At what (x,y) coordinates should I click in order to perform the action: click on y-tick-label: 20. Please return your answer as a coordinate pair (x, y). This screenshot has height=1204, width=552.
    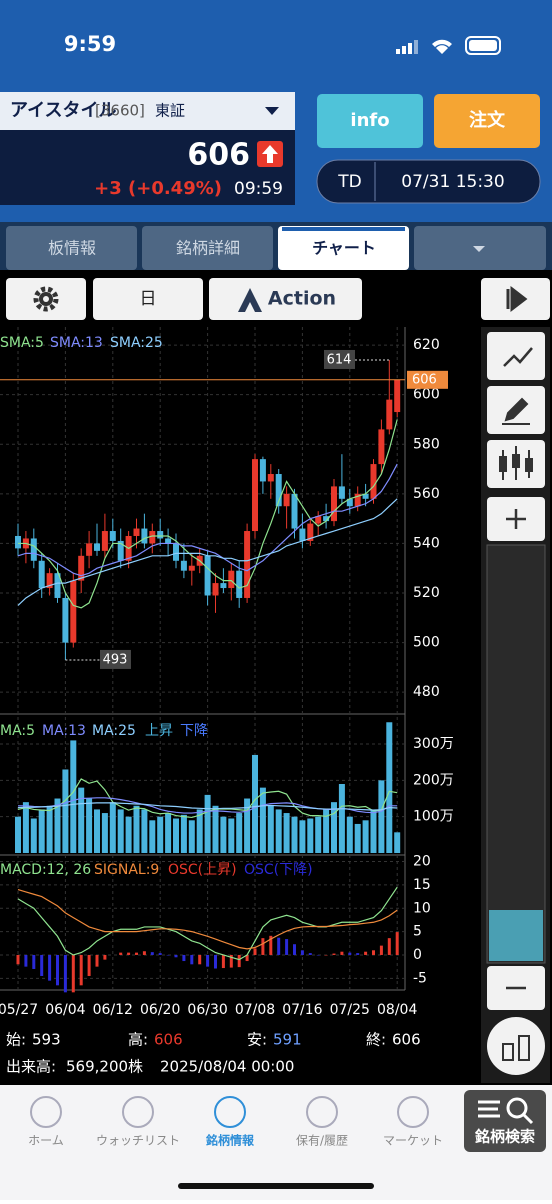
    Looking at the image, I should click on (422, 862).